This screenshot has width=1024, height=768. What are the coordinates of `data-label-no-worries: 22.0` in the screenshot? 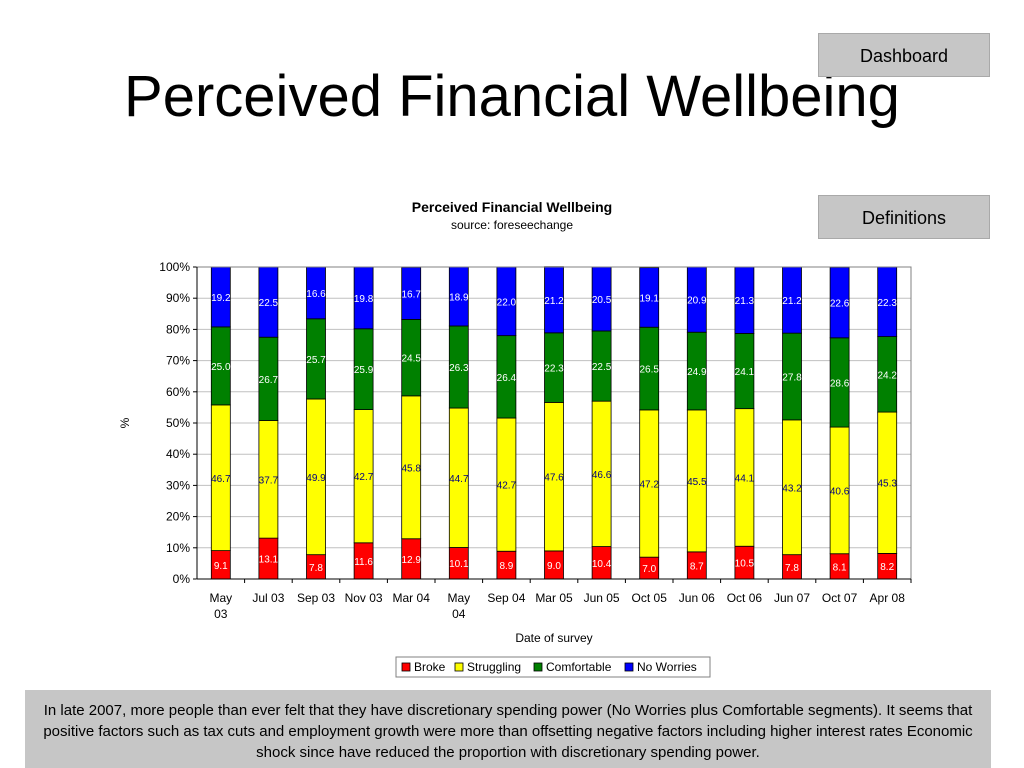 It's located at (507, 302).